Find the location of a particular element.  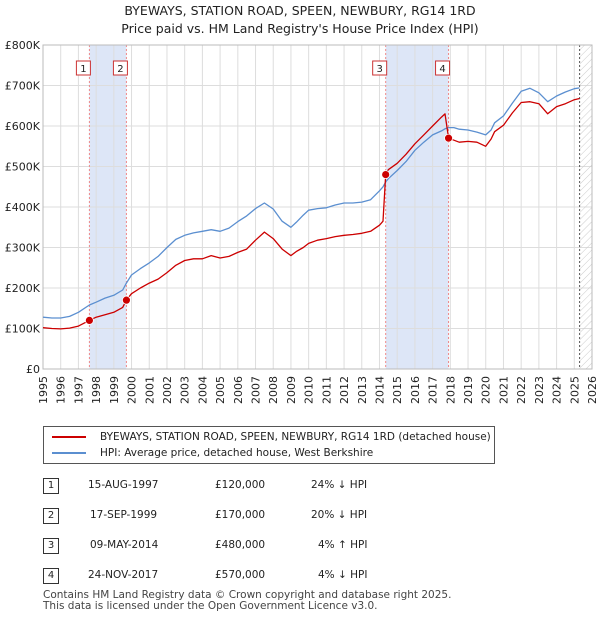

table-row: 1 15-AUG-1997 £120,000 24% ↓ HPI is located at coordinates (223, 487).